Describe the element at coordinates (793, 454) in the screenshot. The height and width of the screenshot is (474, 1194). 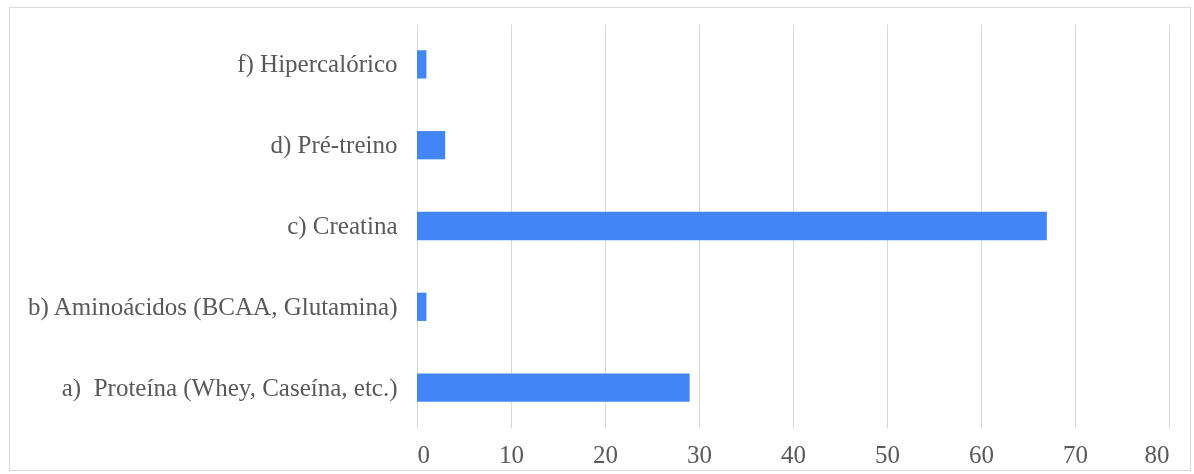
I see `x-tick-label: 40` at that location.